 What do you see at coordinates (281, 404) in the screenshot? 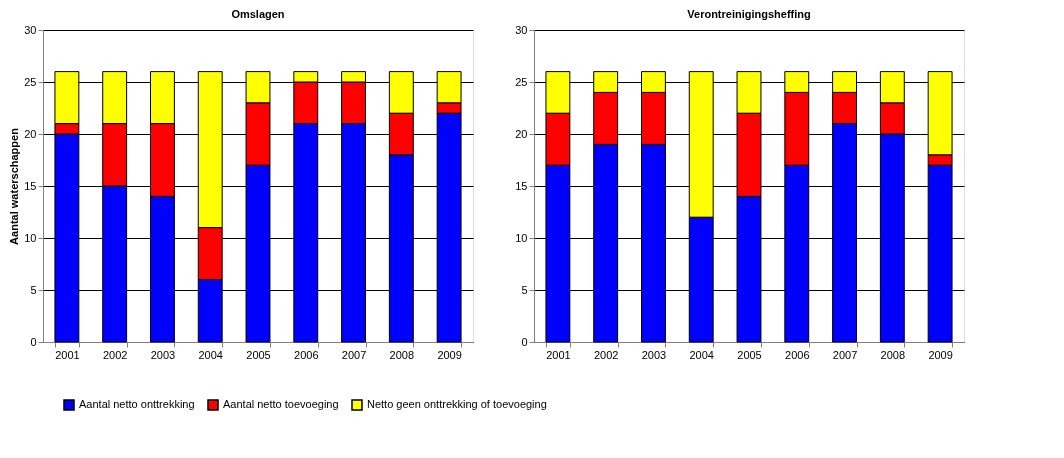
I see `legend-label: Aantal netto toevoeging` at bounding box center [281, 404].